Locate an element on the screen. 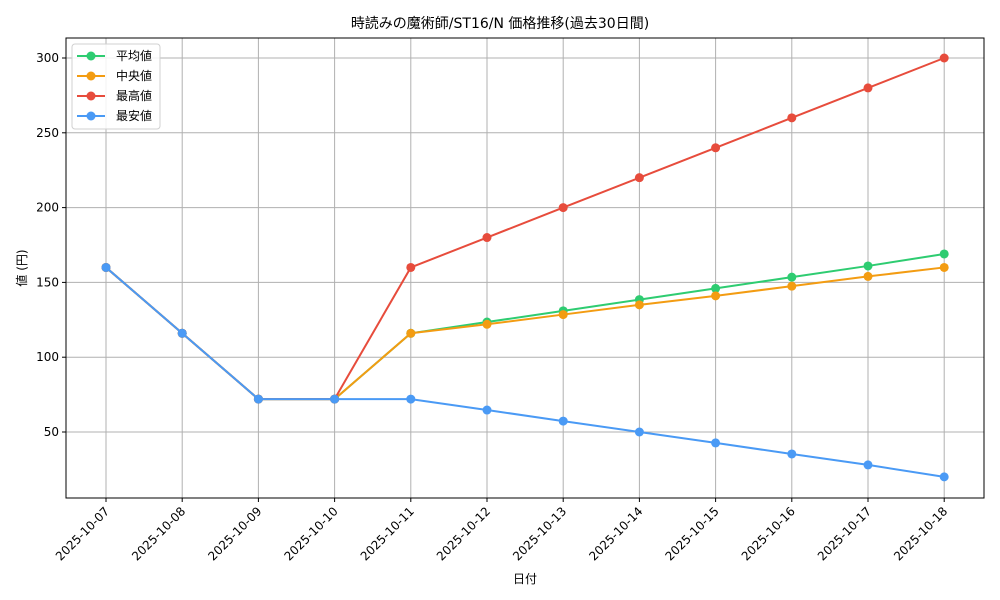  legend-item: 最高値 is located at coordinates (114, 95).